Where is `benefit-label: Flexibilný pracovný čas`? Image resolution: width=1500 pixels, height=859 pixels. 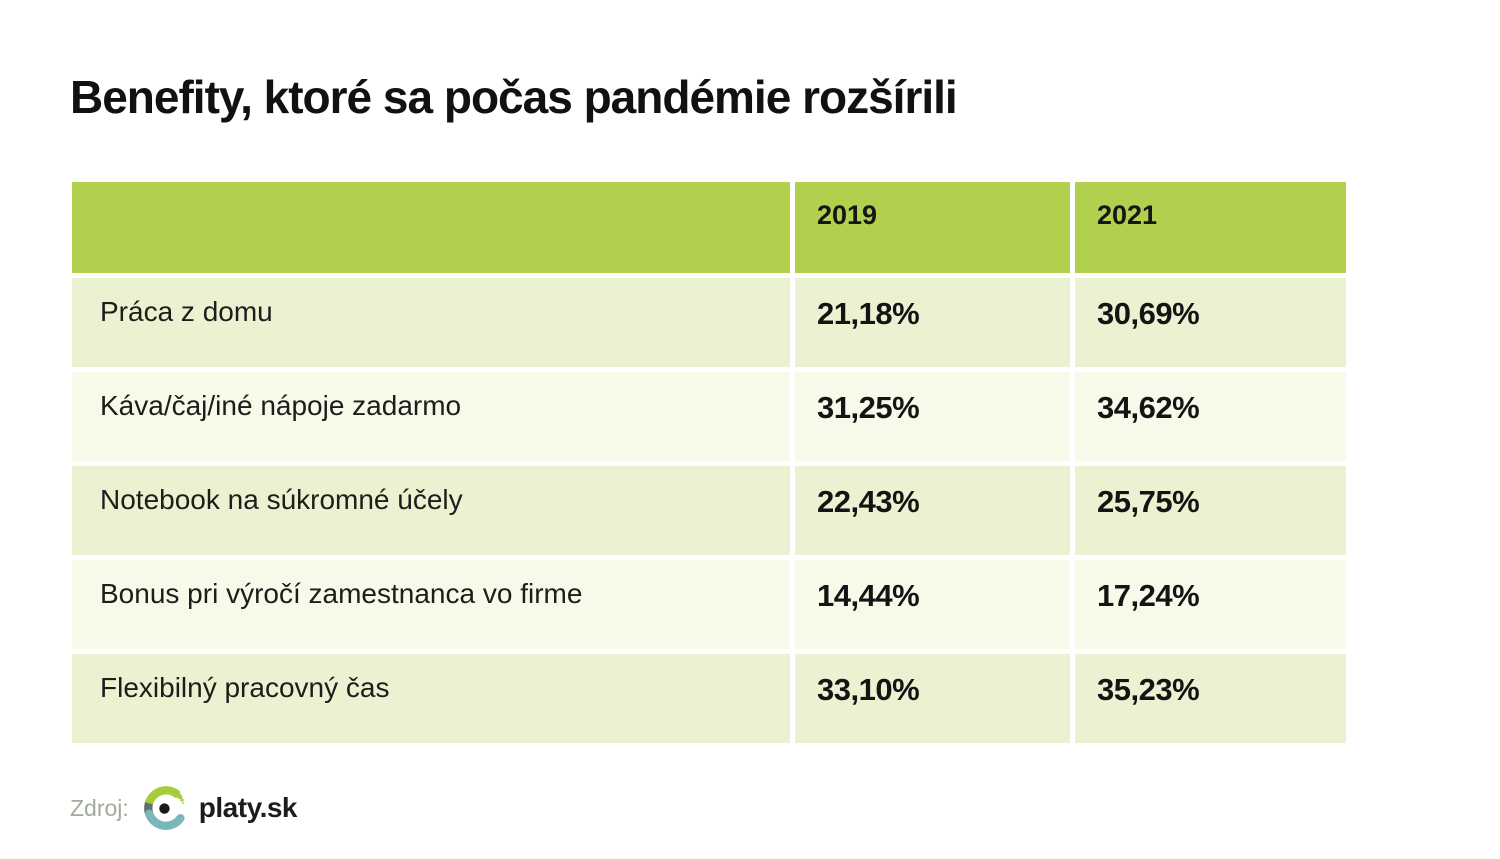
benefit-label: Flexibilný pracovný čas is located at coordinates (431, 698).